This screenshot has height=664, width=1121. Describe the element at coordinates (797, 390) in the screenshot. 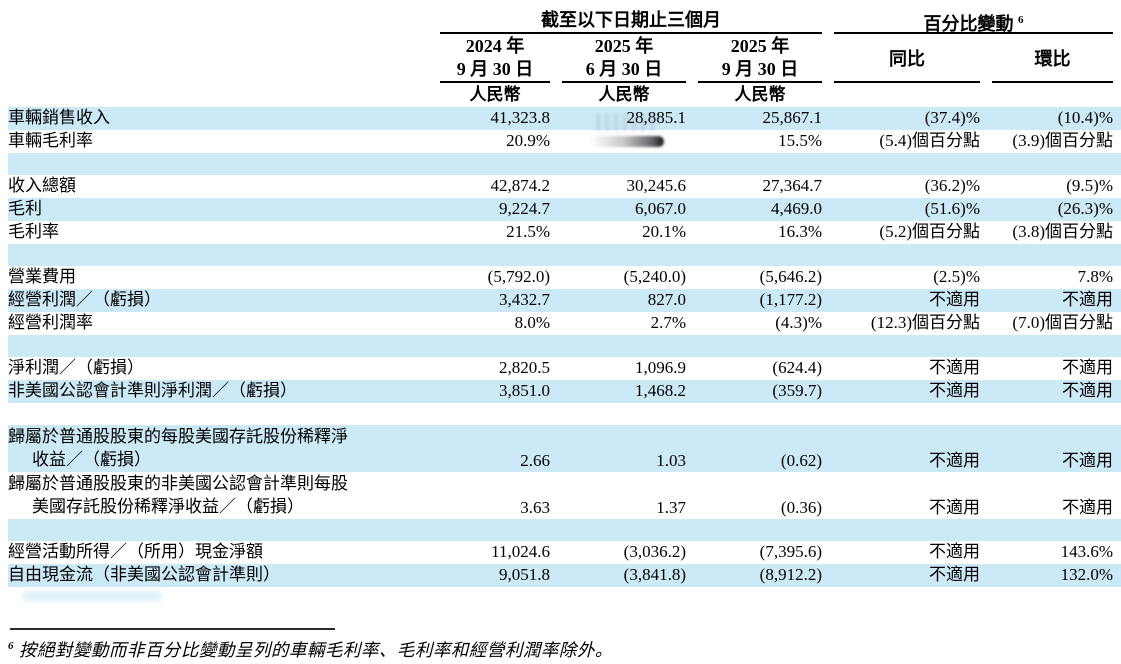

I see `cell-value: (359.7)` at that location.